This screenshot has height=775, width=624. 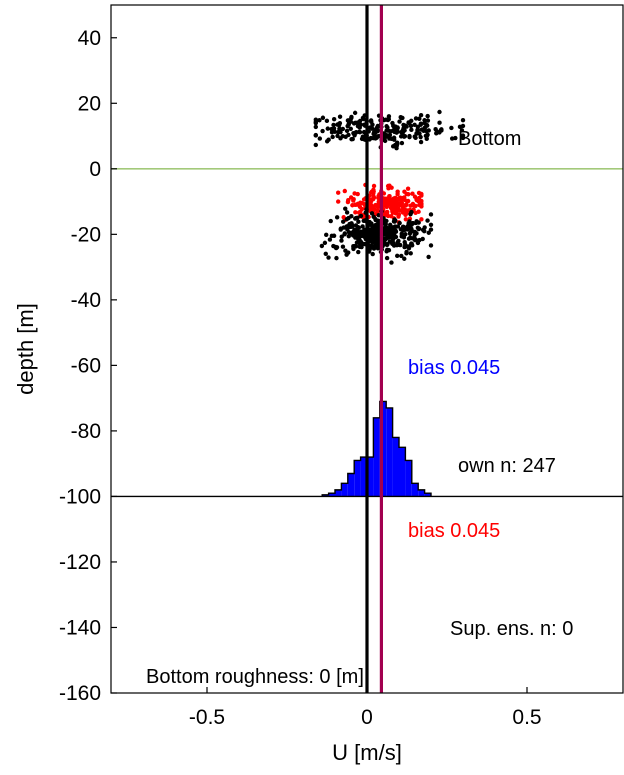 What do you see at coordinates (80, 627) in the screenshot?
I see `y-tick-label: -140` at bounding box center [80, 627].